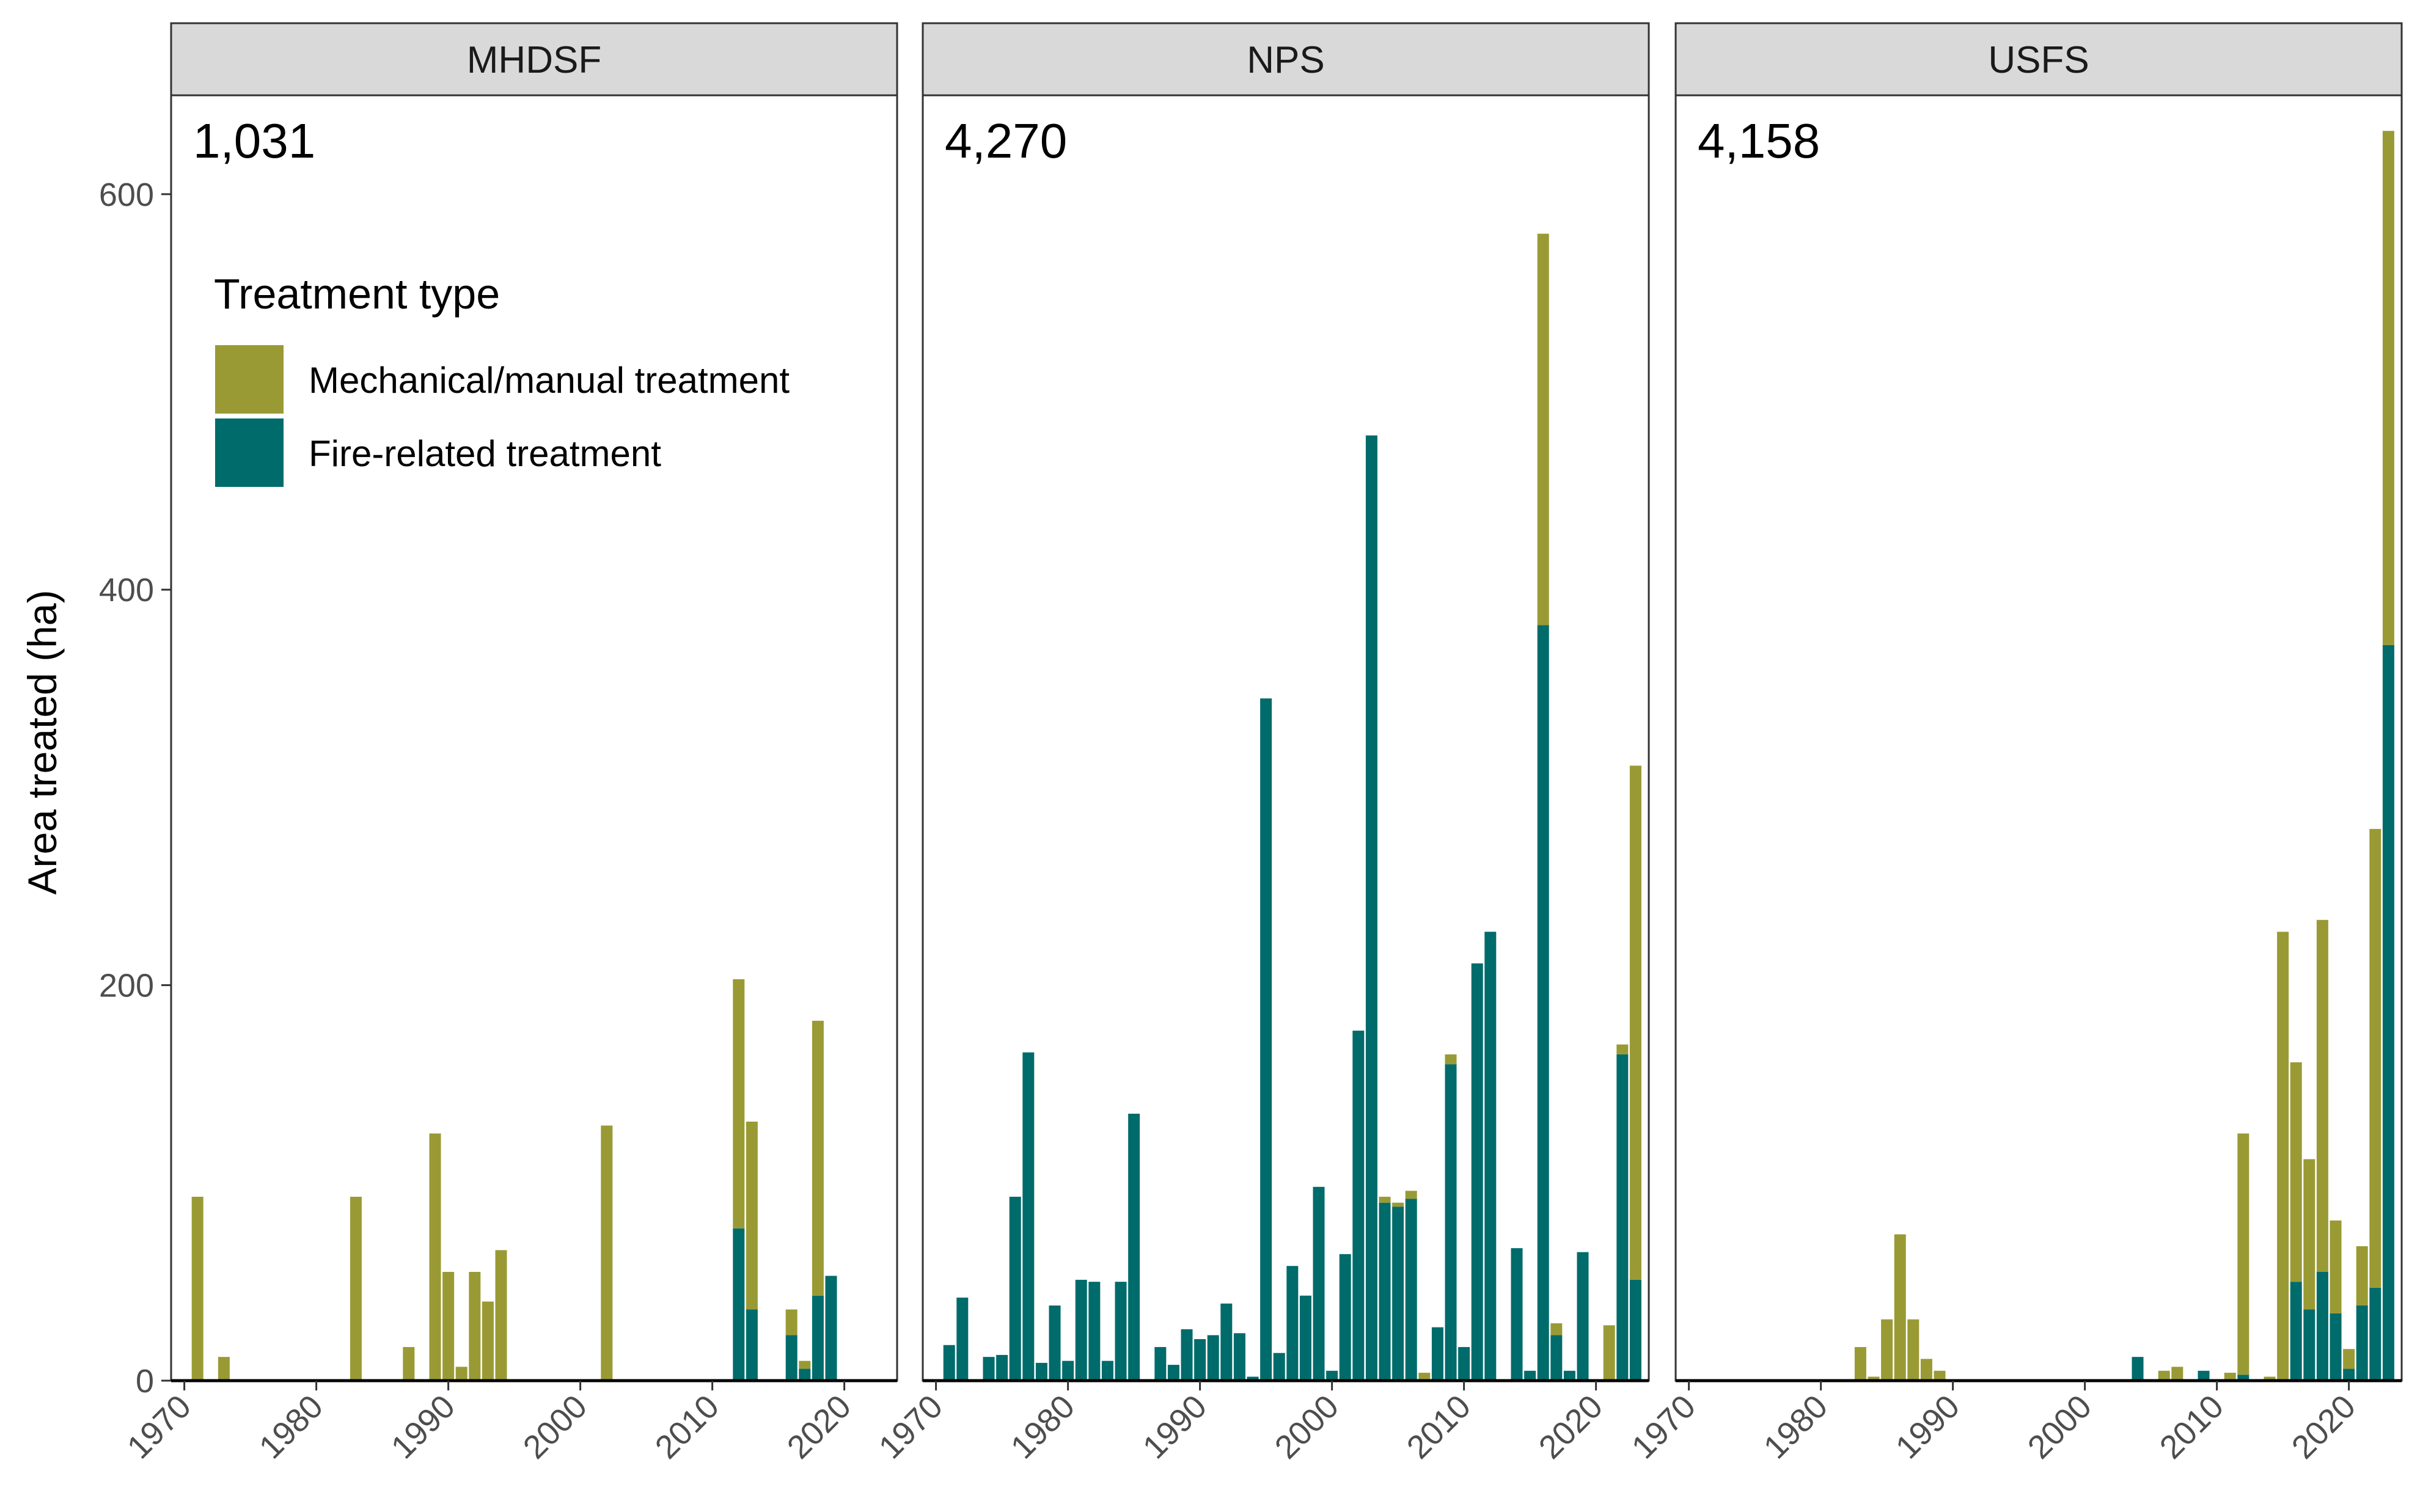  I want to click on legend-swatch-mechanical, so click(250, 379).